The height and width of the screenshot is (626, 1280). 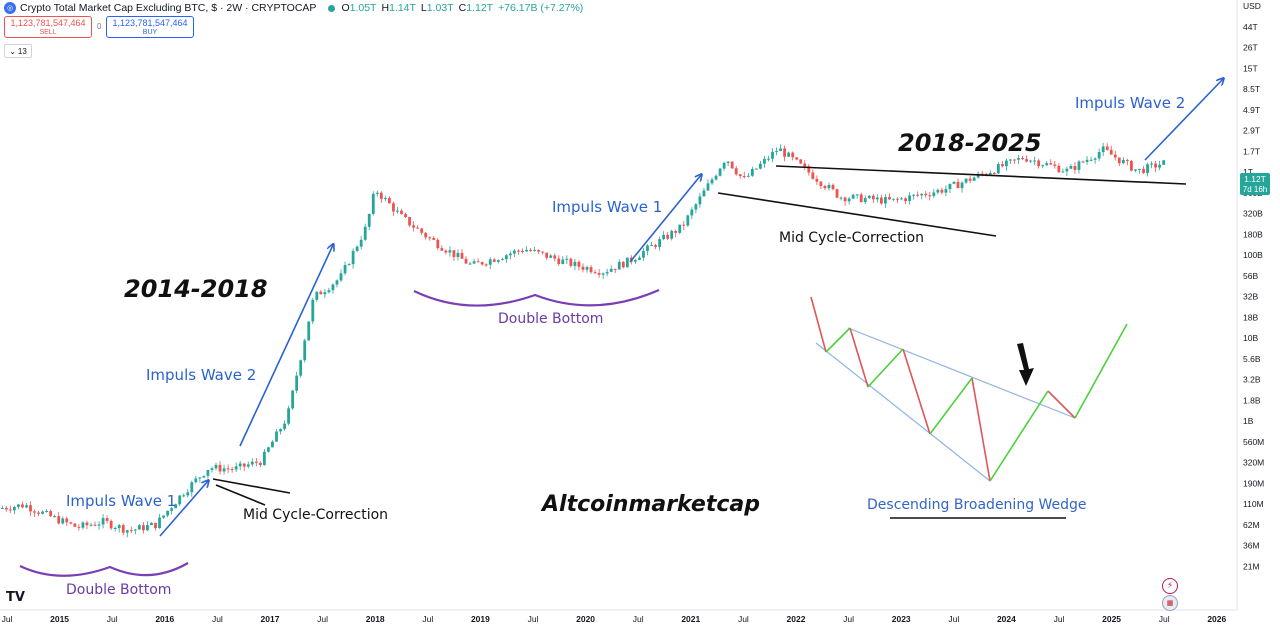 What do you see at coordinates (1130, 103) in the screenshot?
I see `label-impulse-wave-2-right: Impuls Wave 2` at bounding box center [1130, 103].